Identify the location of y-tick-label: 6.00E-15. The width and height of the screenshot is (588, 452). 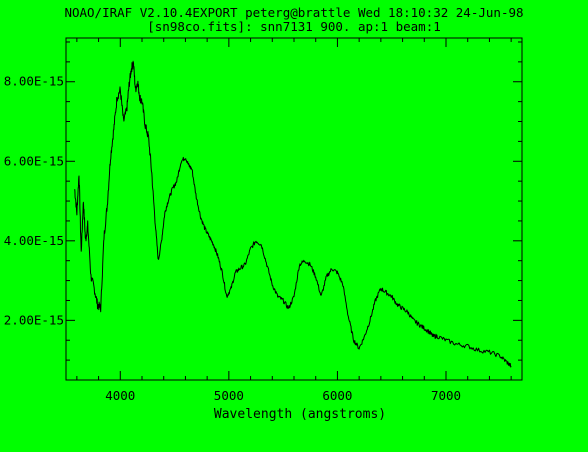
(34, 160).